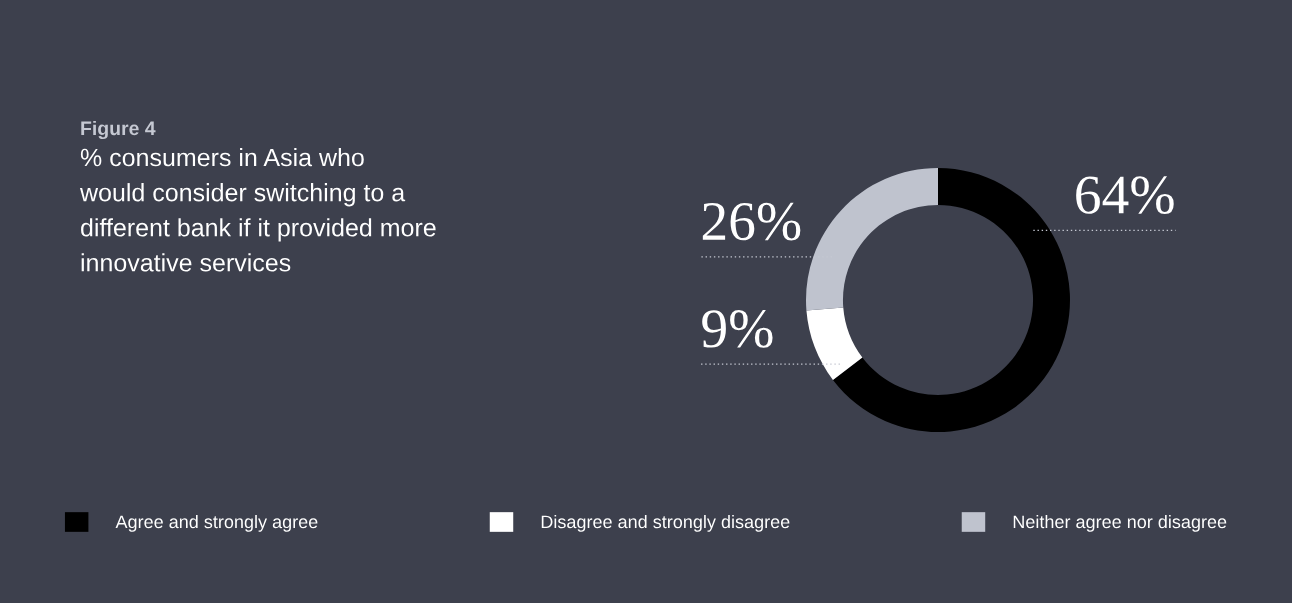 The width and height of the screenshot is (1292, 603). Describe the element at coordinates (665, 523) in the screenshot. I see `legend-label: Disagree and strongly disagree` at that location.